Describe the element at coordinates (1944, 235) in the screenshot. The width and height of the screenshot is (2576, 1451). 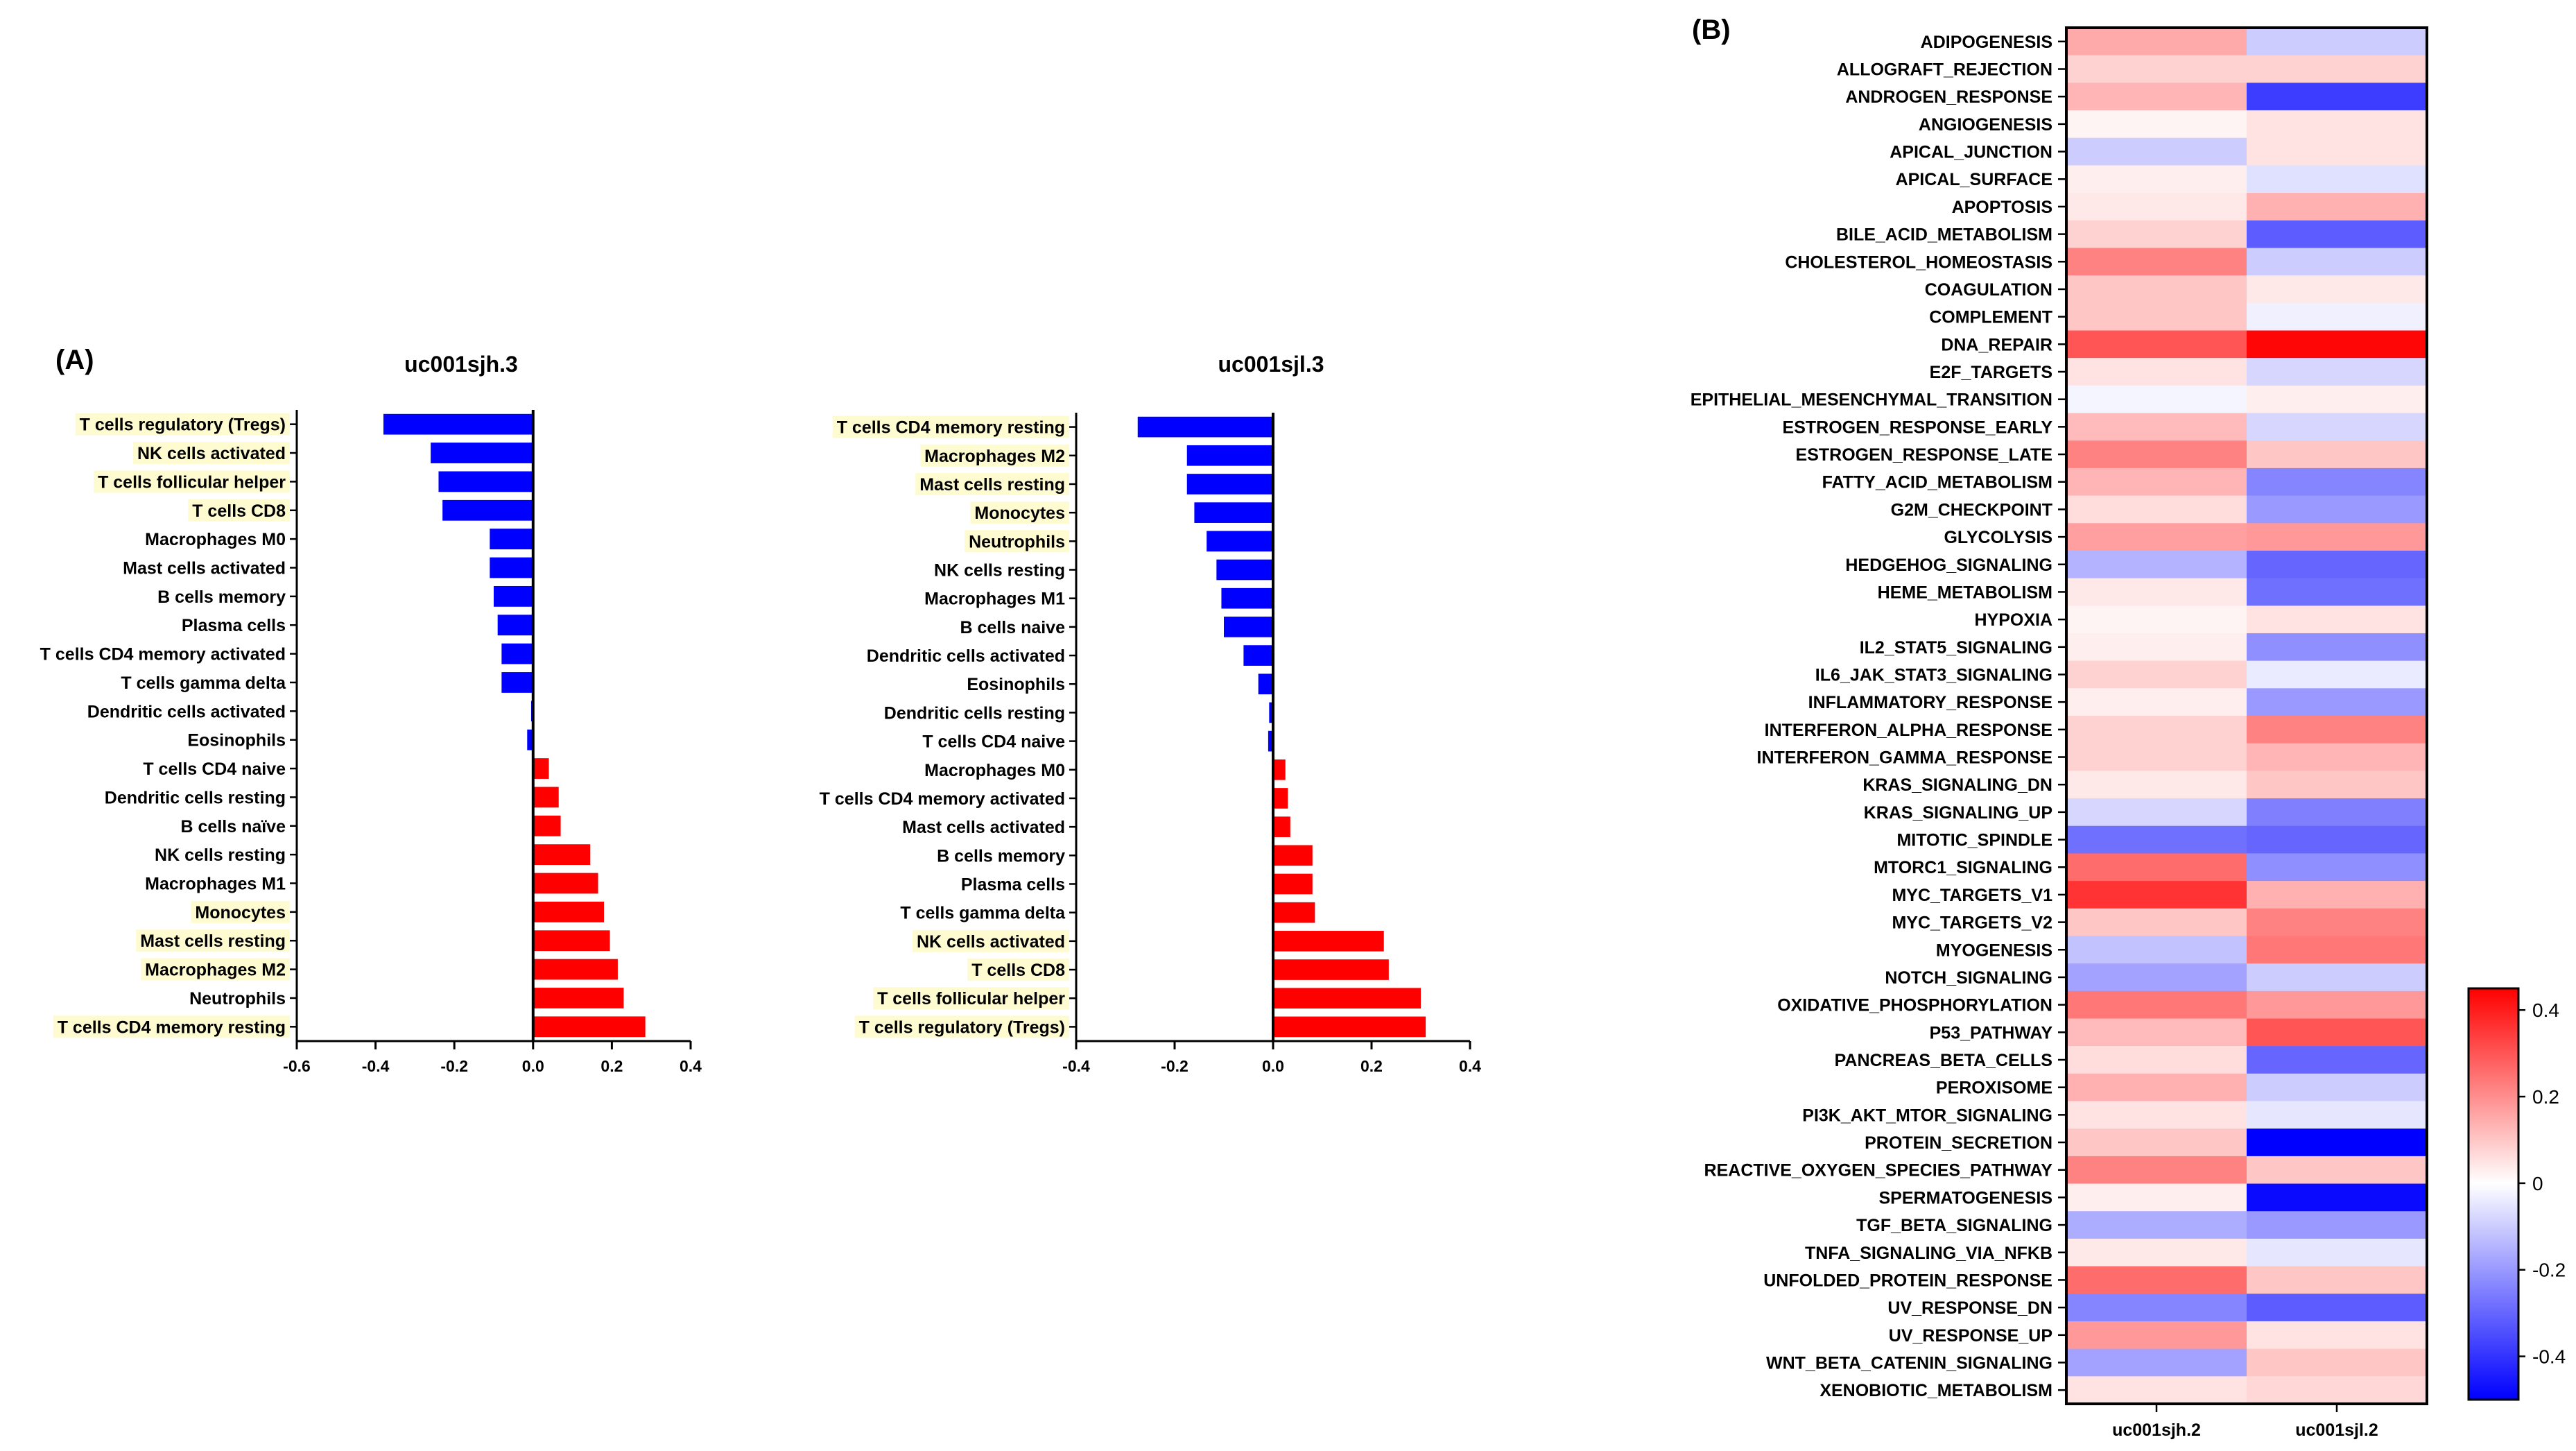
I see `heatmap-row-label: BILE_ACID_METABOLISM` at that location.